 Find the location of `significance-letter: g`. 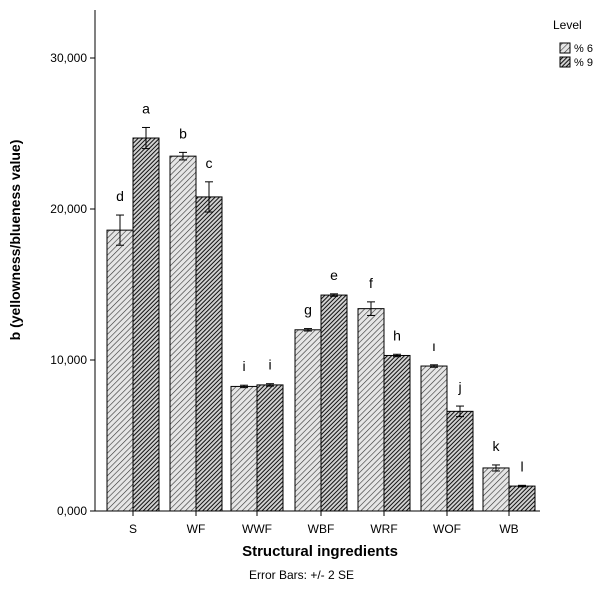

significance-letter: g is located at coordinates (308, 310).